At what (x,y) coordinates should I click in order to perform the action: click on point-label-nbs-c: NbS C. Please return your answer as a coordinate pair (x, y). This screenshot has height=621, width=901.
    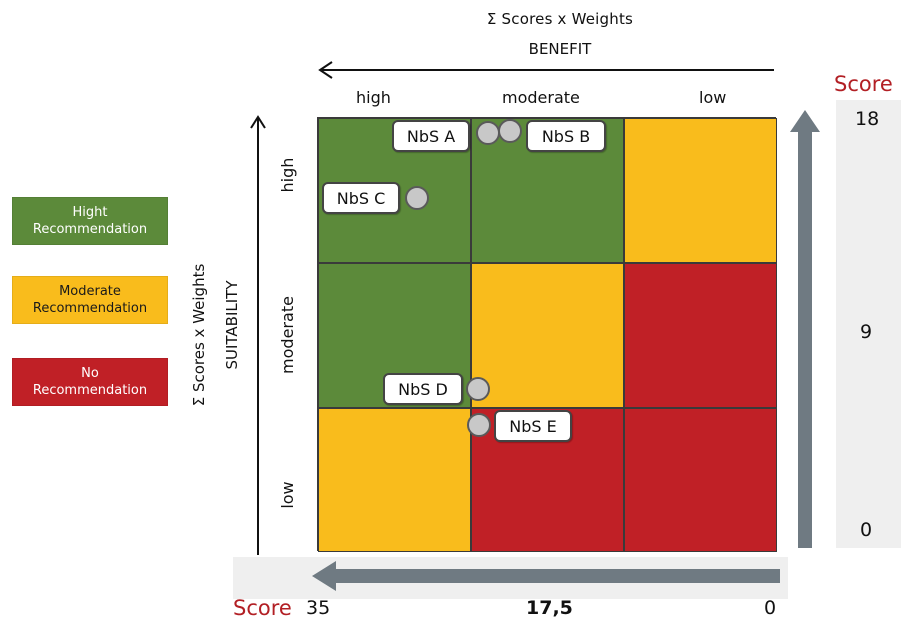
    Looking at the image, I should click on (361, 198).